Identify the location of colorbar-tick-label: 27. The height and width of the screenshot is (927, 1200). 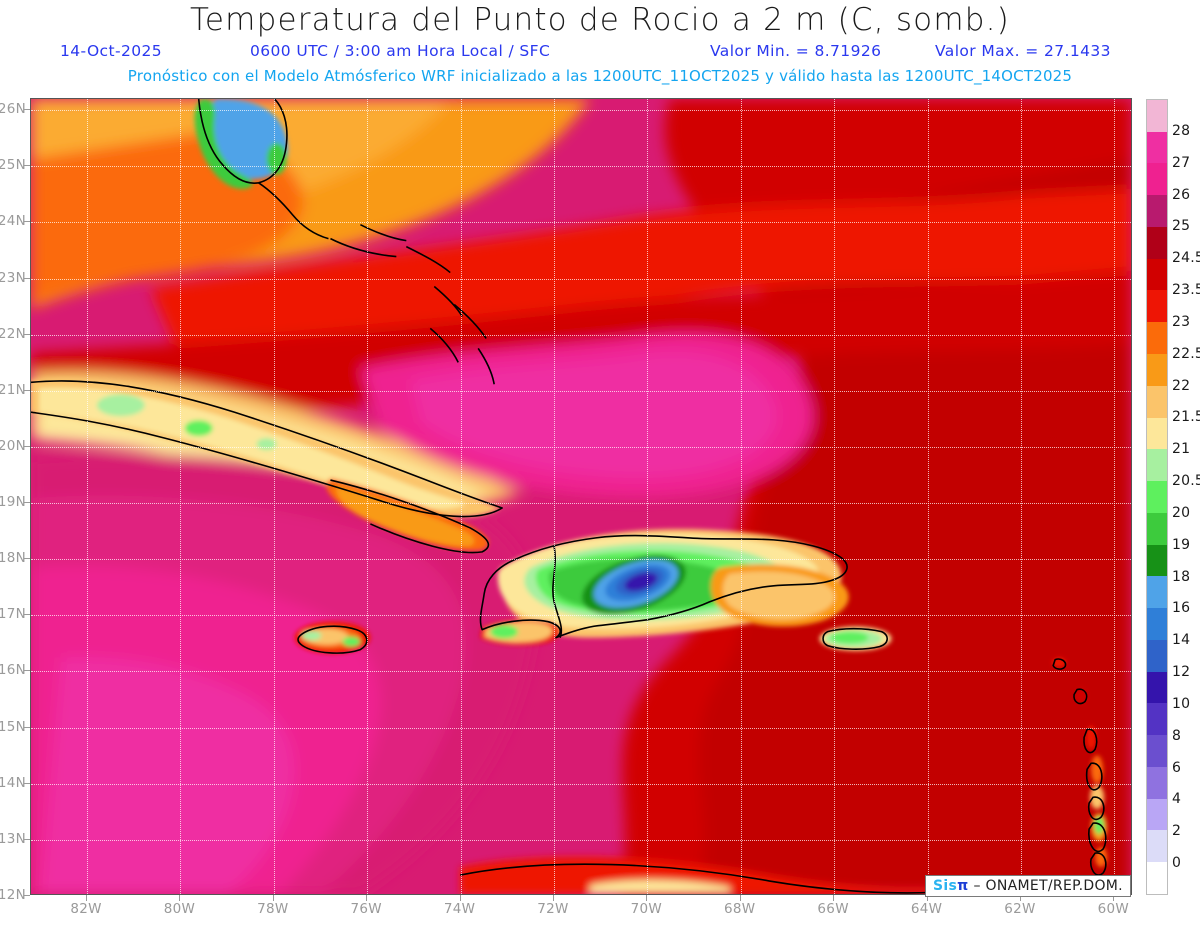
(1181, 162).